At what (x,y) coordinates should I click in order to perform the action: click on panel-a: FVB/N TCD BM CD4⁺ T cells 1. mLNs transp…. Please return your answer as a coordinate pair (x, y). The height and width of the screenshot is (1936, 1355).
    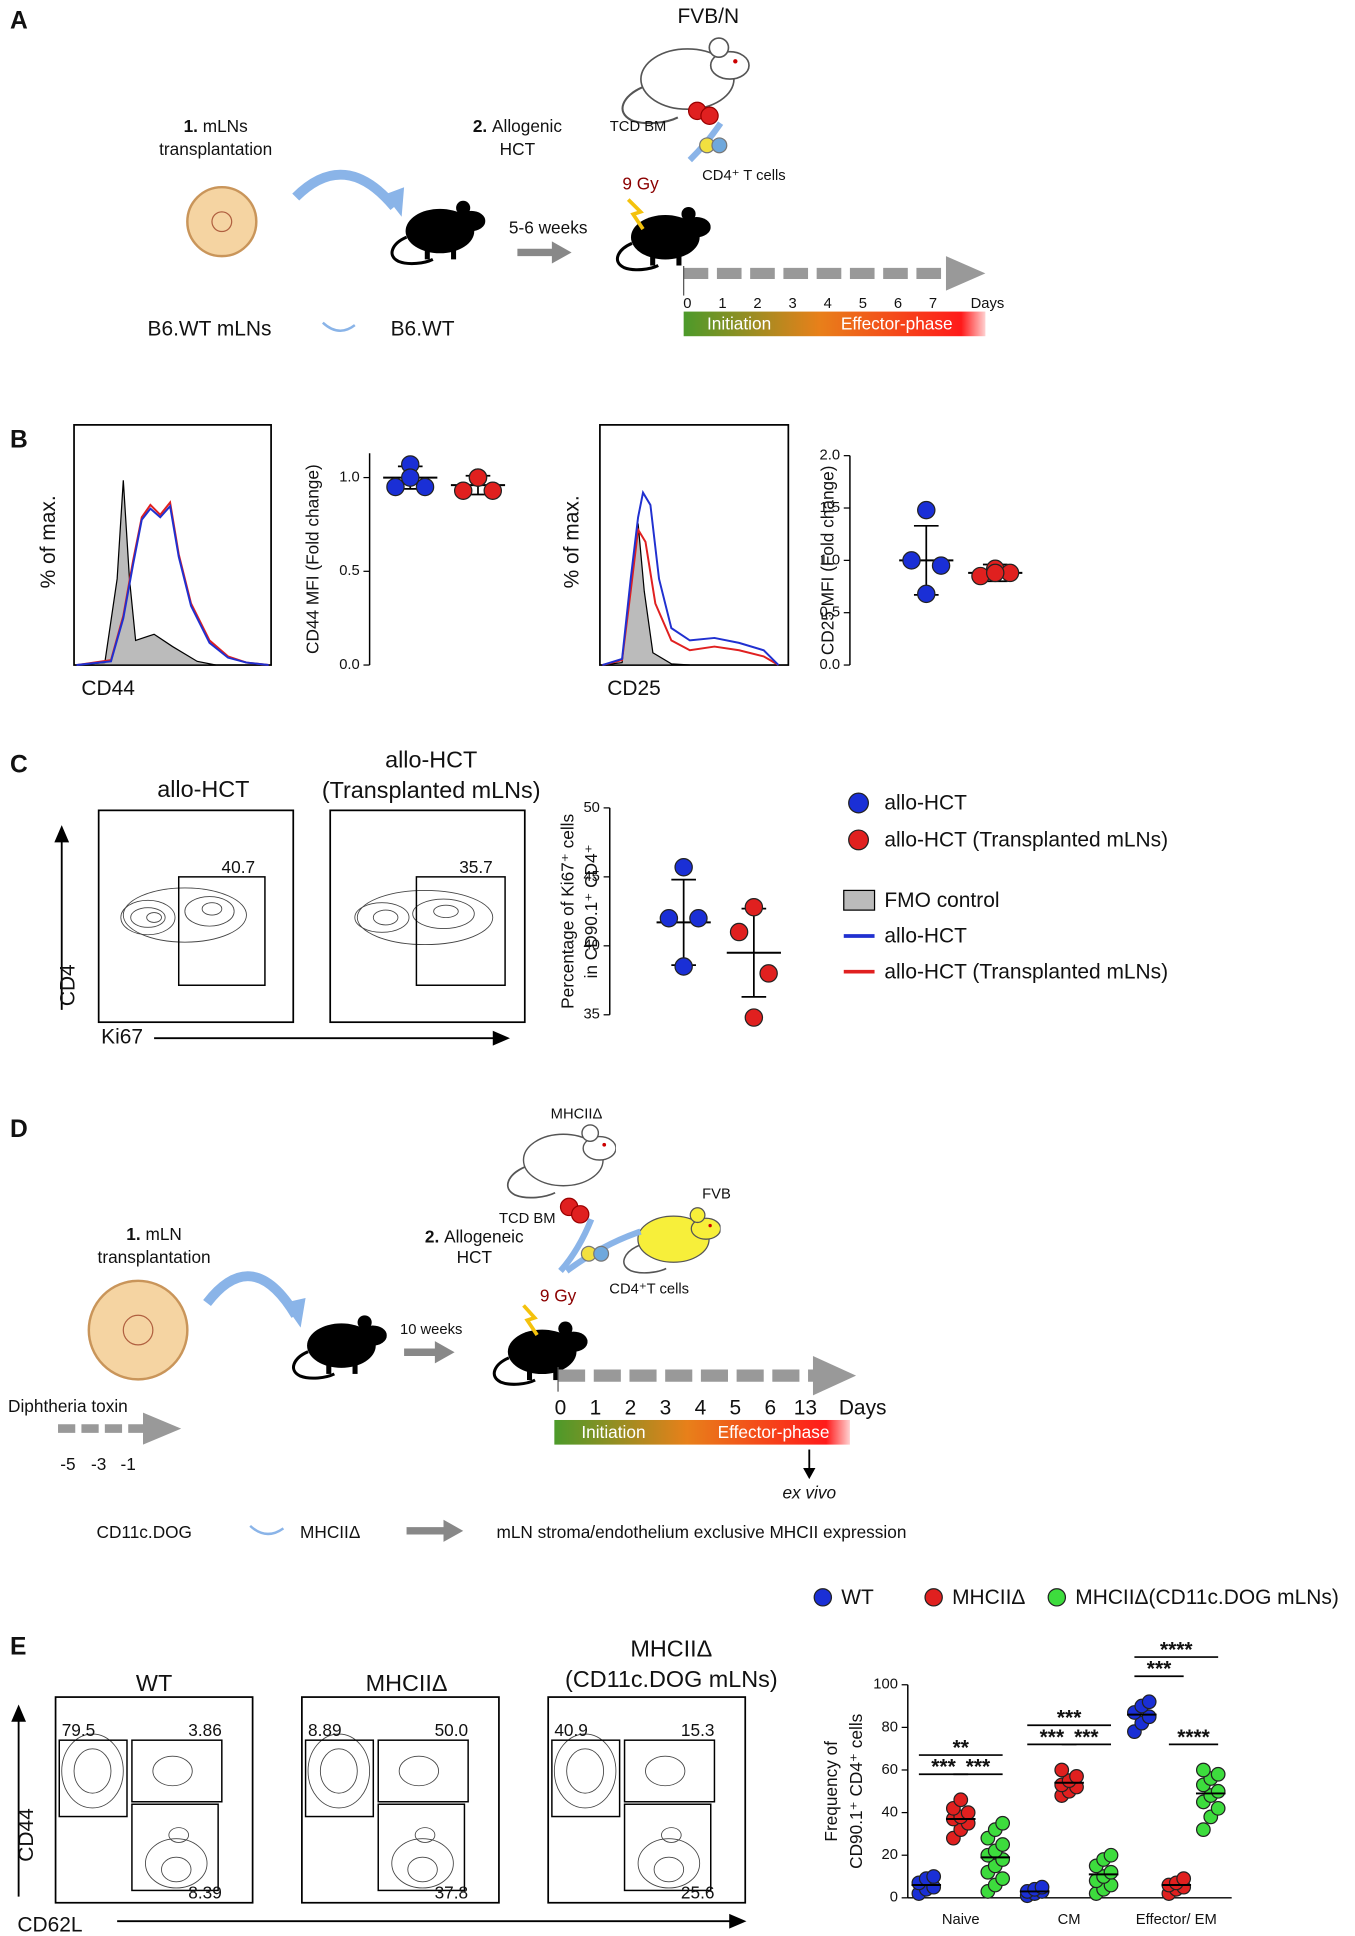
    Looking at the image, I should click on (576, 173).